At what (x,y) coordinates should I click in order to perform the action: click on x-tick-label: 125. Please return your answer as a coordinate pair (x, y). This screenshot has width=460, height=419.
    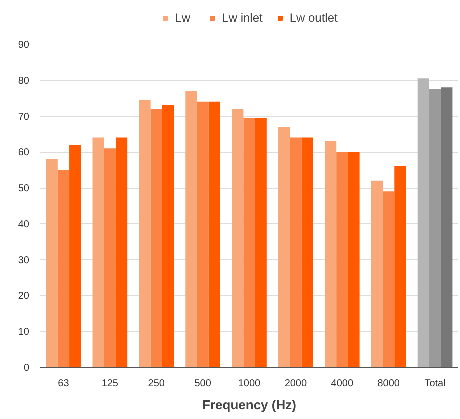
    Looking at the image, I should click on (110, 384).